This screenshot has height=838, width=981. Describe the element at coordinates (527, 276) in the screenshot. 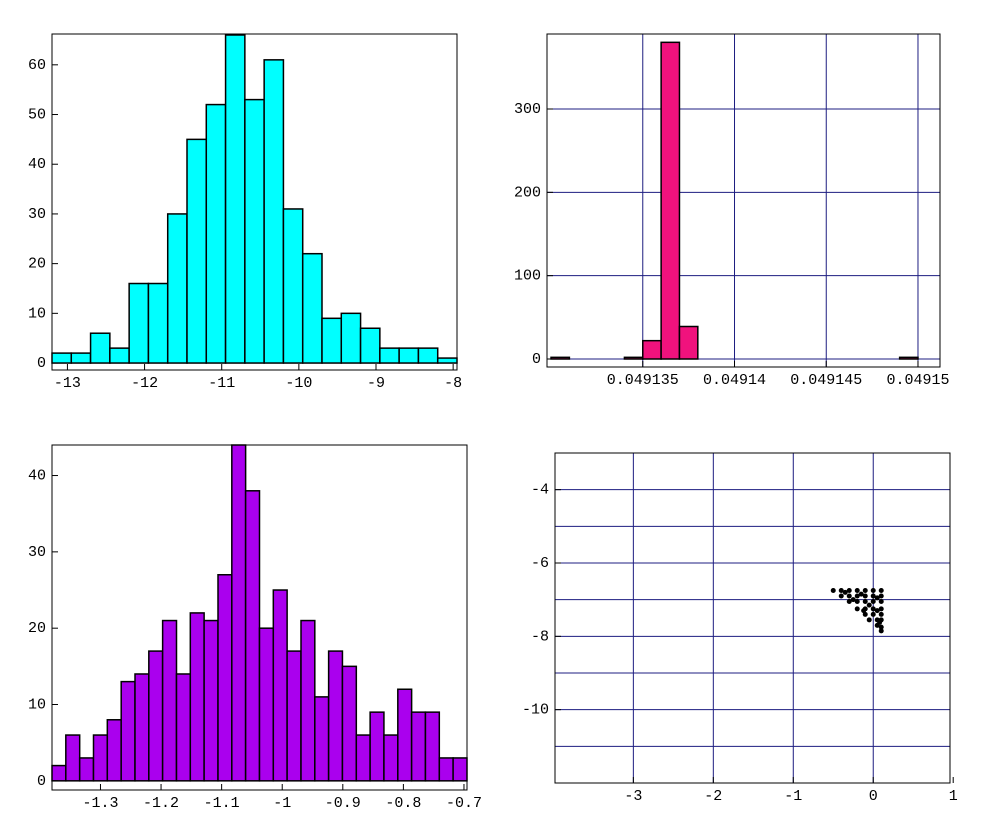

I see `y-tick-label: 100` at that location.